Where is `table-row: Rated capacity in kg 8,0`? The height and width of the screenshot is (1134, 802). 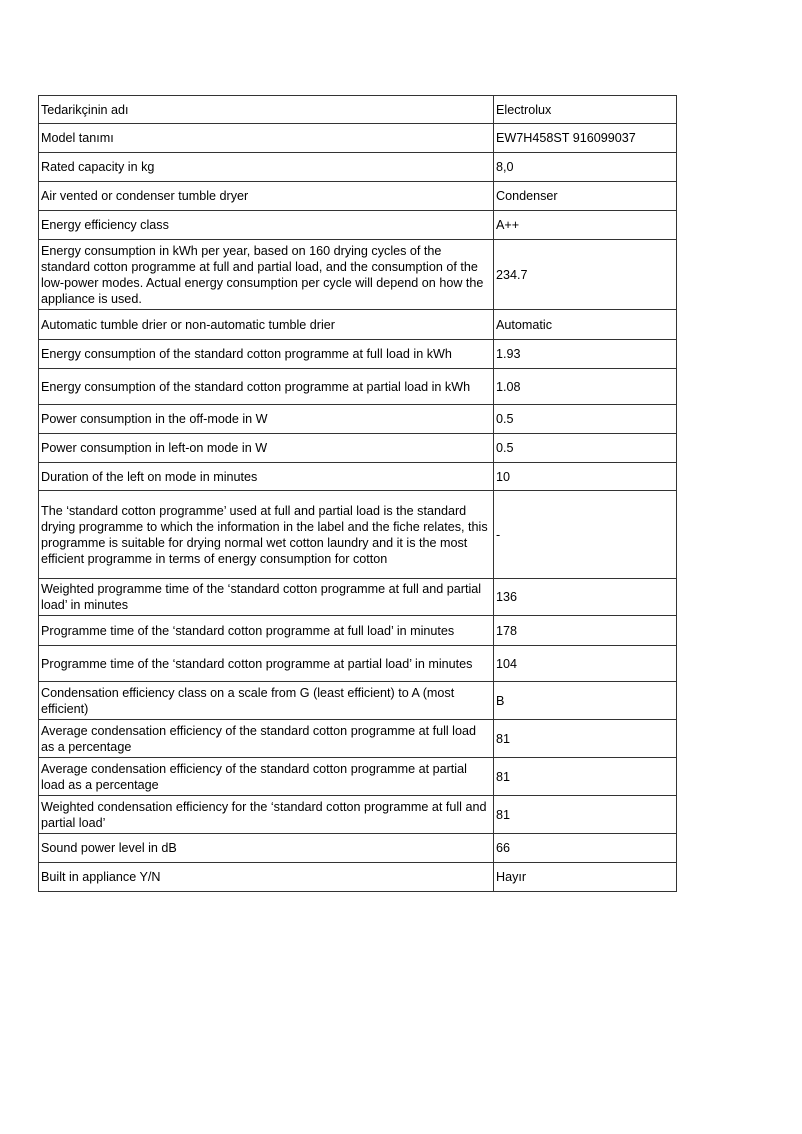
table-row: Rated capacity in kg 8,0 is located at coordinates (357, 167).